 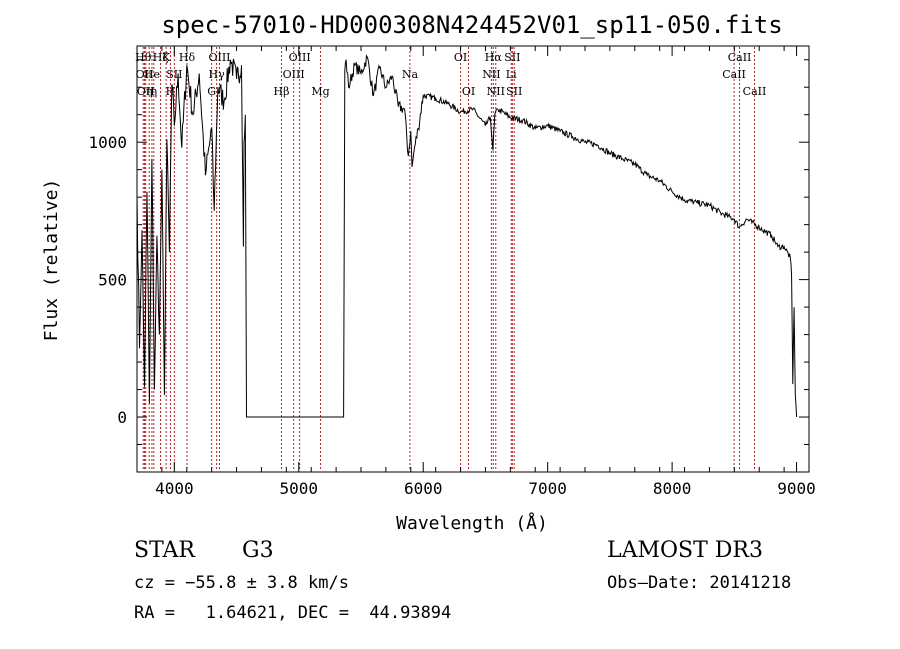 I want to click on x-tick-label: 9000, so click(x=796, y=488).